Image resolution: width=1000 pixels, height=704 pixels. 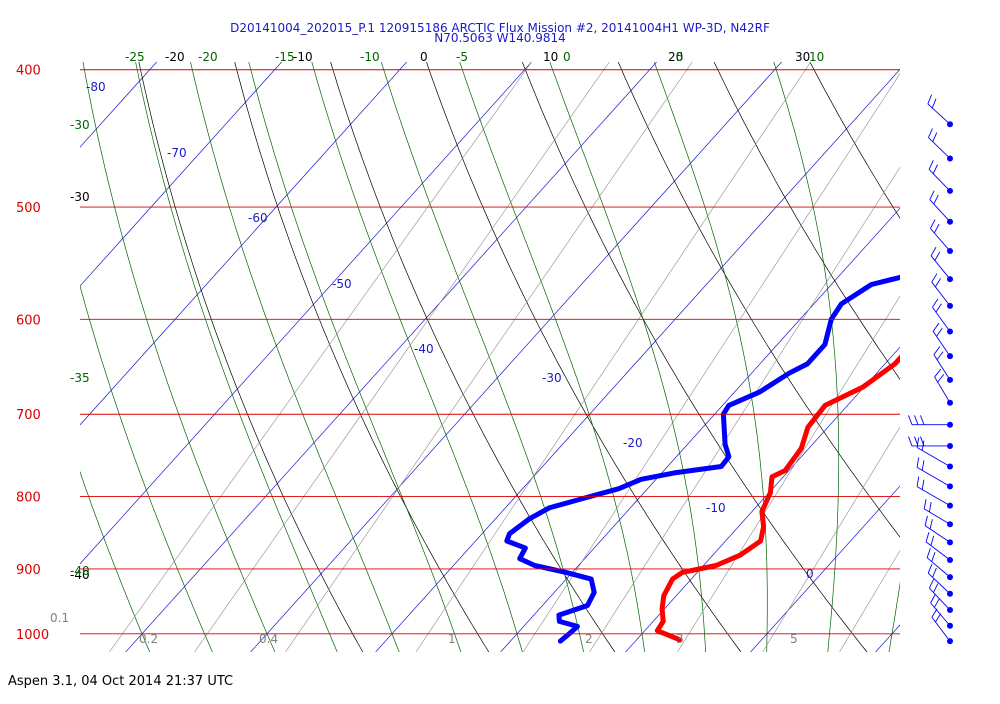 I want to click on isotherm-label: -60, so click(x=258, y=218).